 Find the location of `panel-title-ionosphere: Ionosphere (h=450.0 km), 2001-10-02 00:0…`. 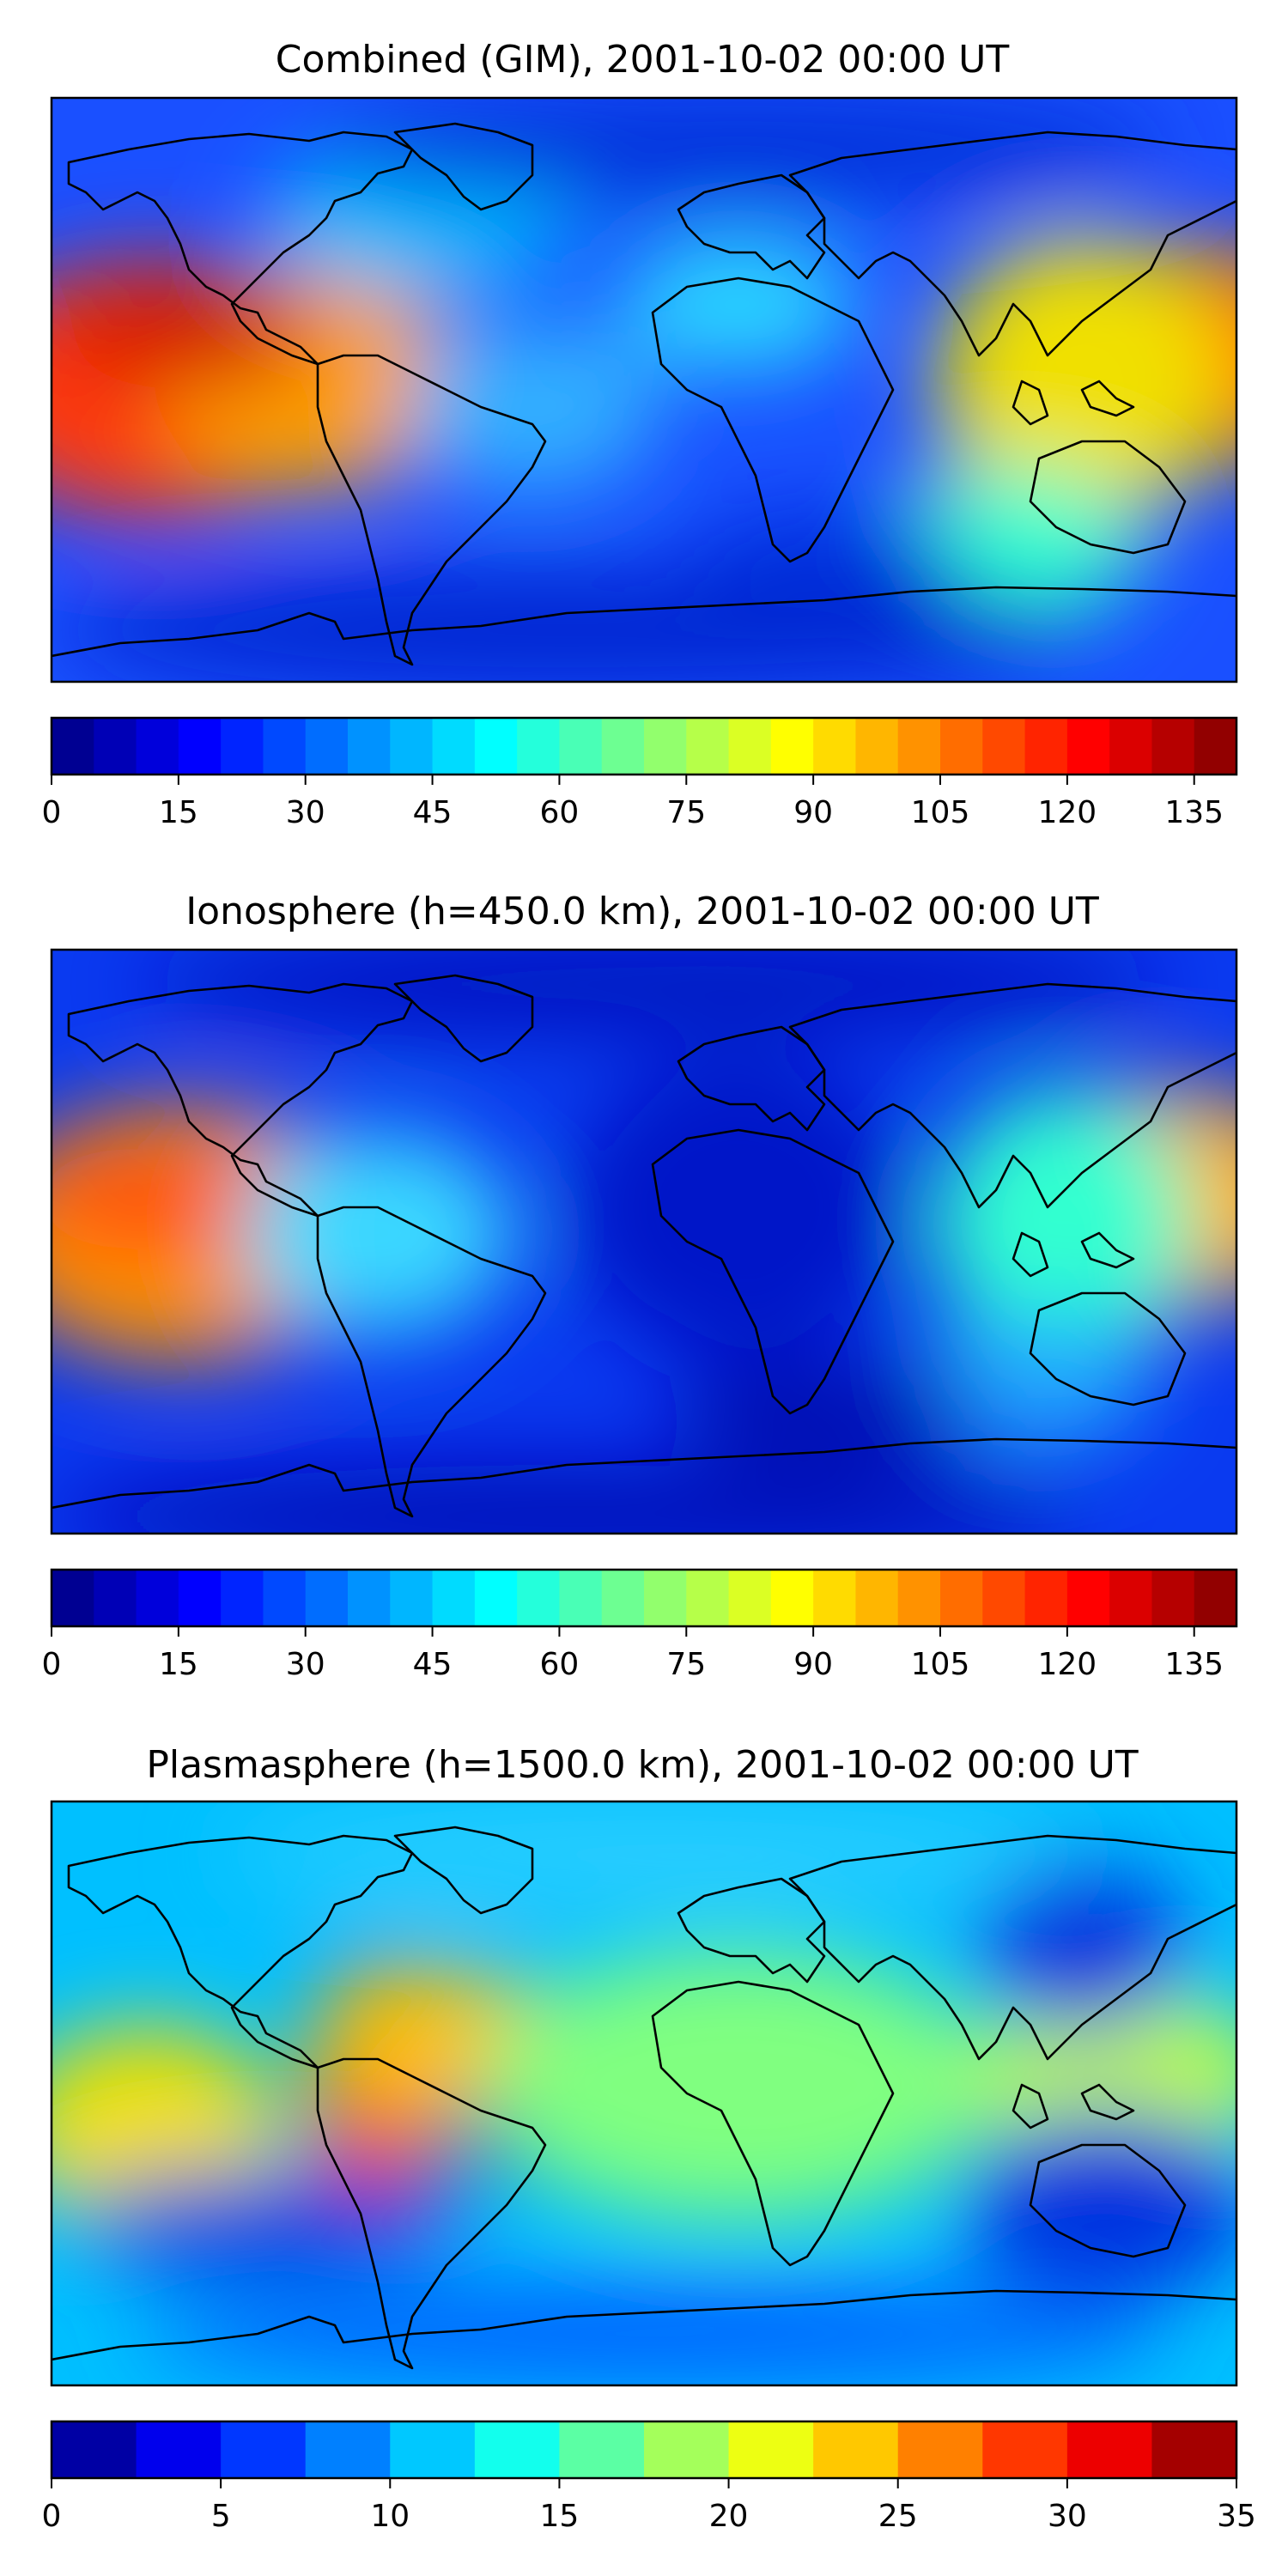

panel-title-ionosphere: Ionosphere (h=450.0 km), 2001-10-02 00:0… is located at coordinates (642, 911).